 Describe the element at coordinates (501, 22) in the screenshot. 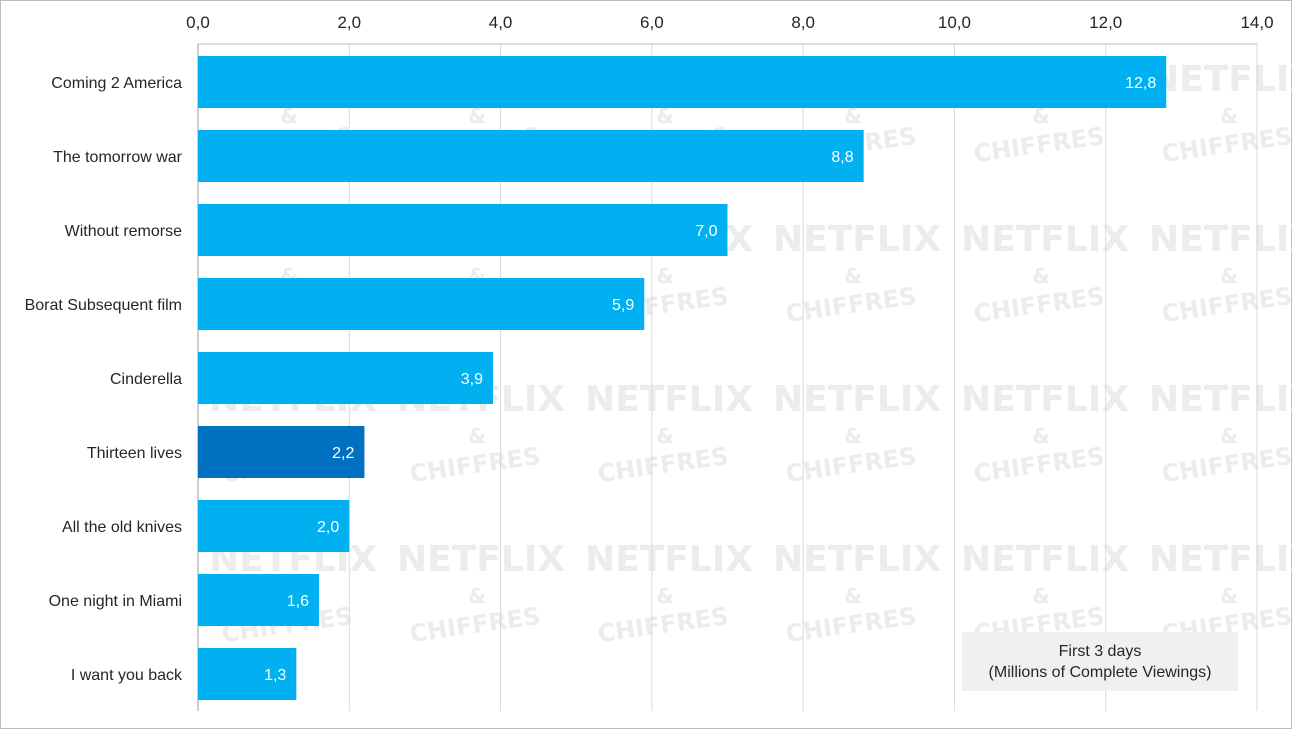

I see `x-tick-label: 4,0` at that location.